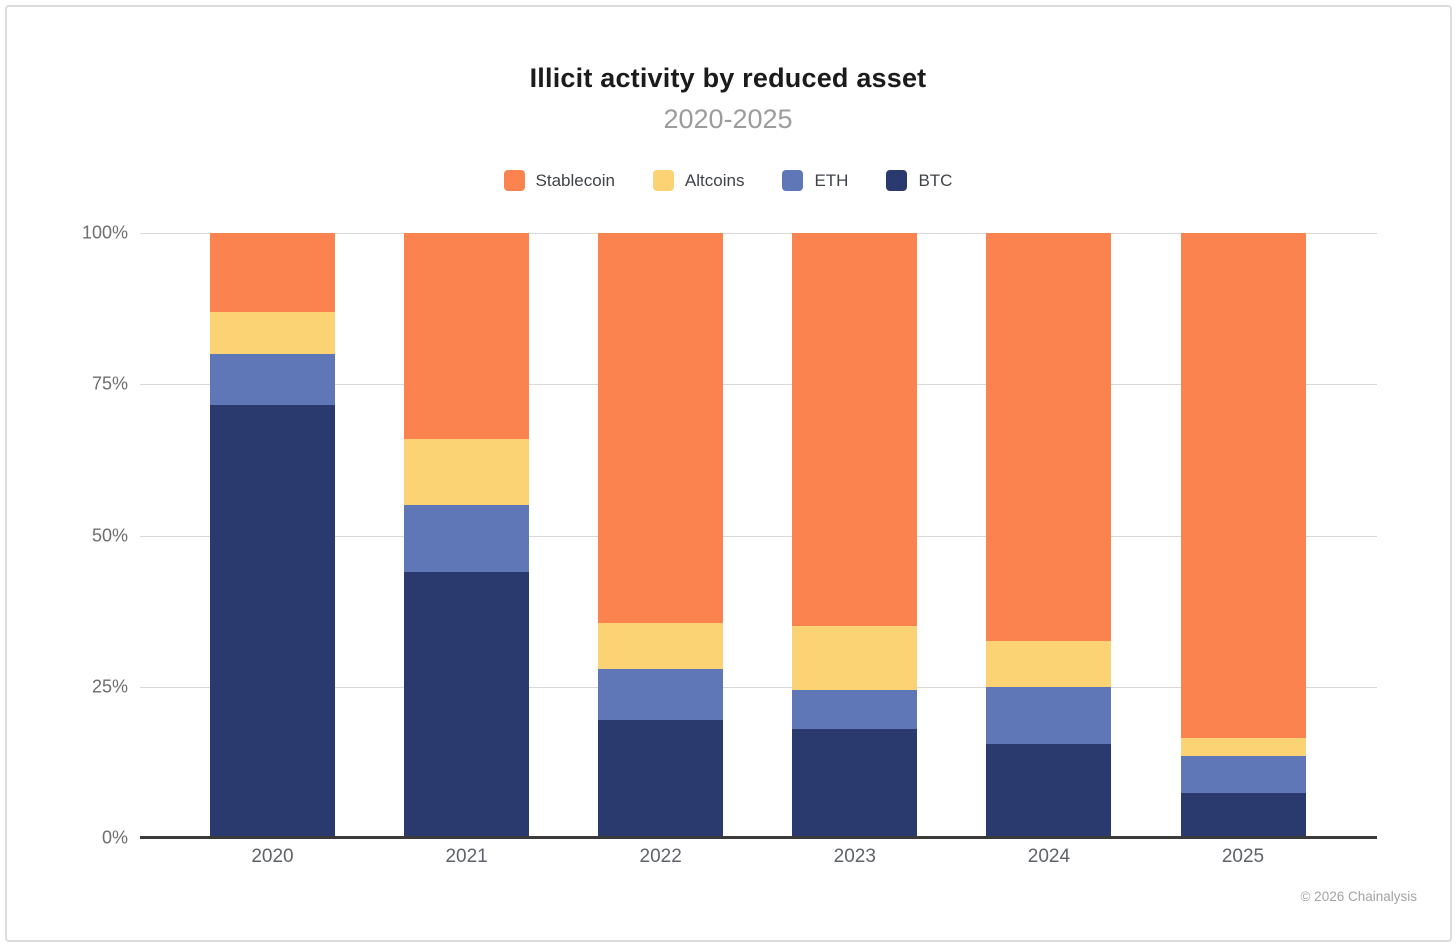  Describe the element at coordinates (104, 232) in the screenshot. I see `y-tick-100%: 100%` at that location.